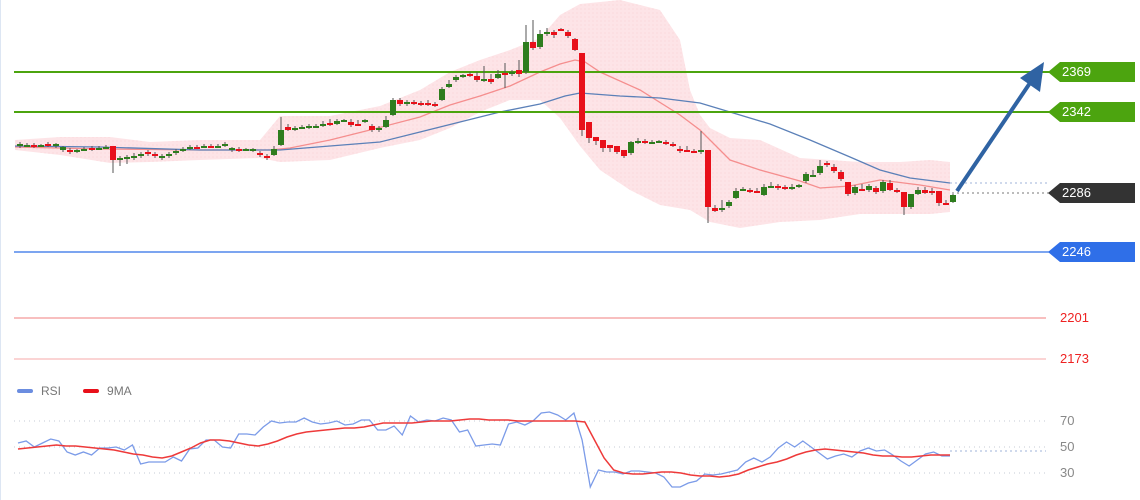 The height and width of the screenshot is (500, 1140). What do you see at coordinates (1074, 317) in the screenshot?
I see `target-1-label: 2201` at bounding box center [1074, 317].